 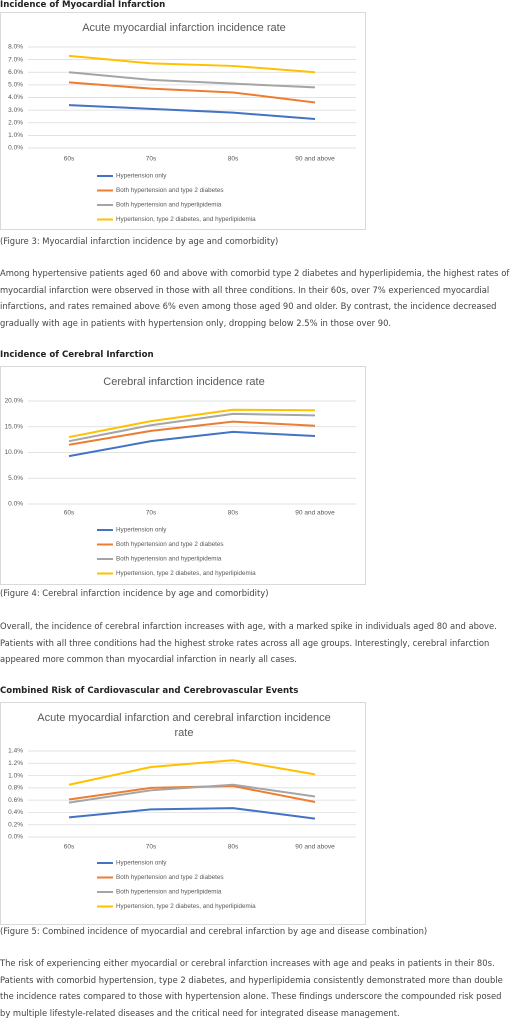 I want to click on section-heading: Incidence of Myocardial Infarction, so click(x=83, y=5).